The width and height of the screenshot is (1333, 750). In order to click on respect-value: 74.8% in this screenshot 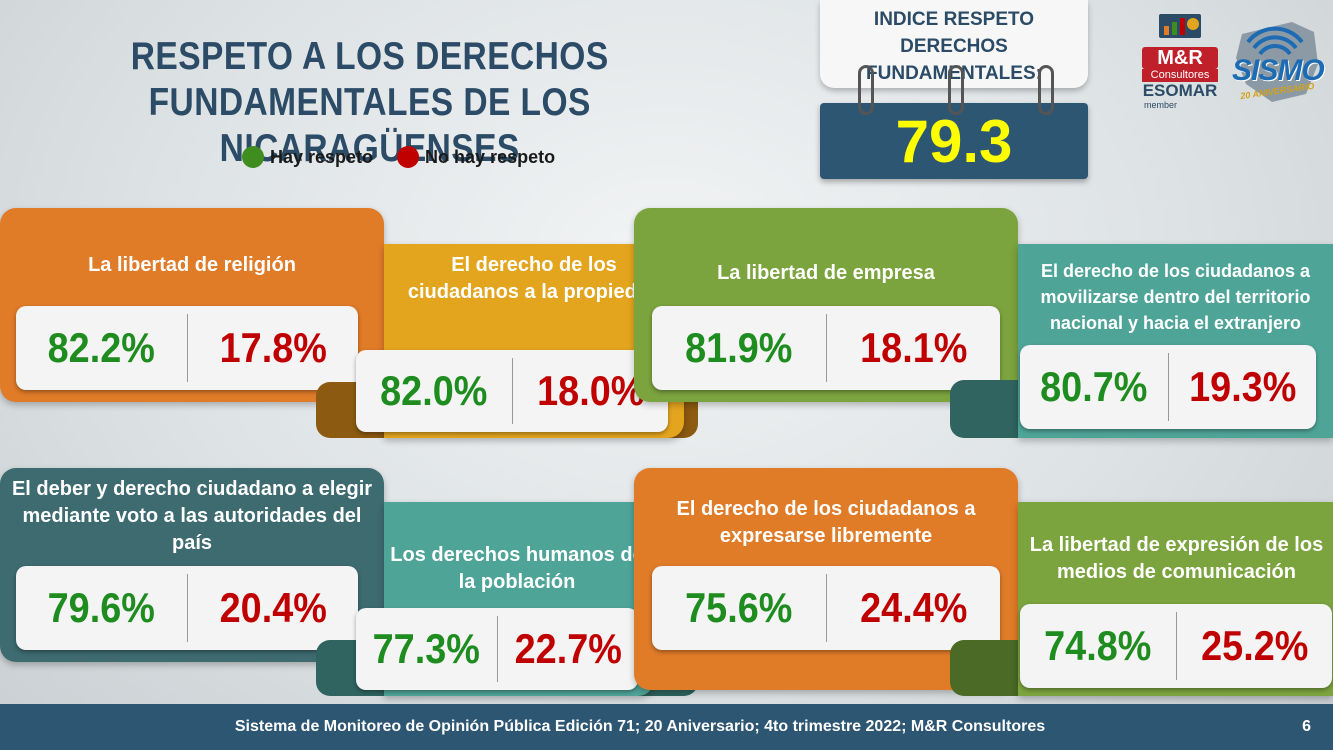, I will do `click(1098, 645)`.